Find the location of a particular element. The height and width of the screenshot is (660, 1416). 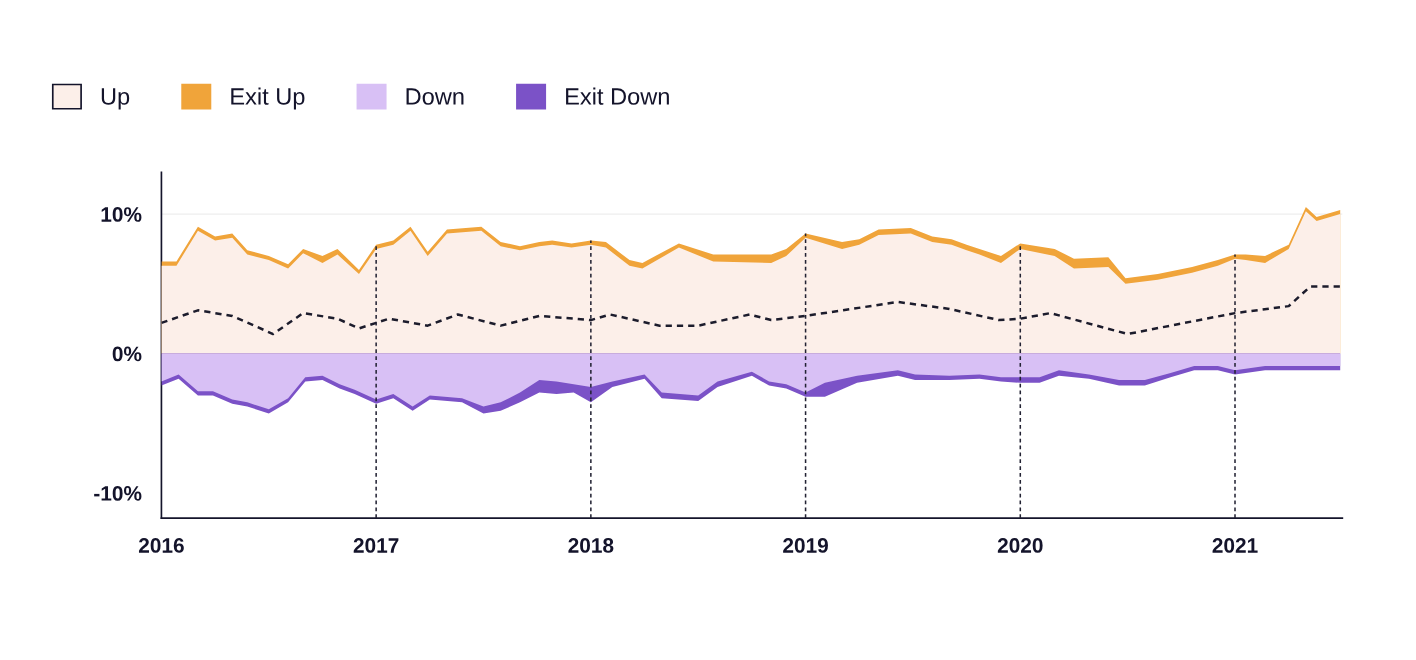

legend-label: Exit Up is located at coordinates (268, 98).